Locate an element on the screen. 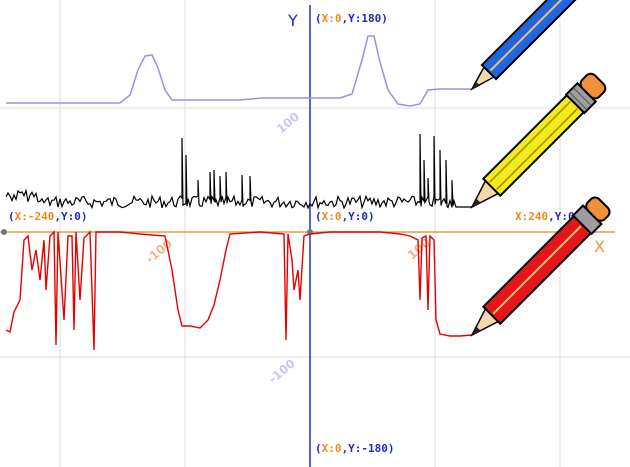 The height and width of the screenshot is (467, 630). black-pen-trace is located at coordinates (238, 171).